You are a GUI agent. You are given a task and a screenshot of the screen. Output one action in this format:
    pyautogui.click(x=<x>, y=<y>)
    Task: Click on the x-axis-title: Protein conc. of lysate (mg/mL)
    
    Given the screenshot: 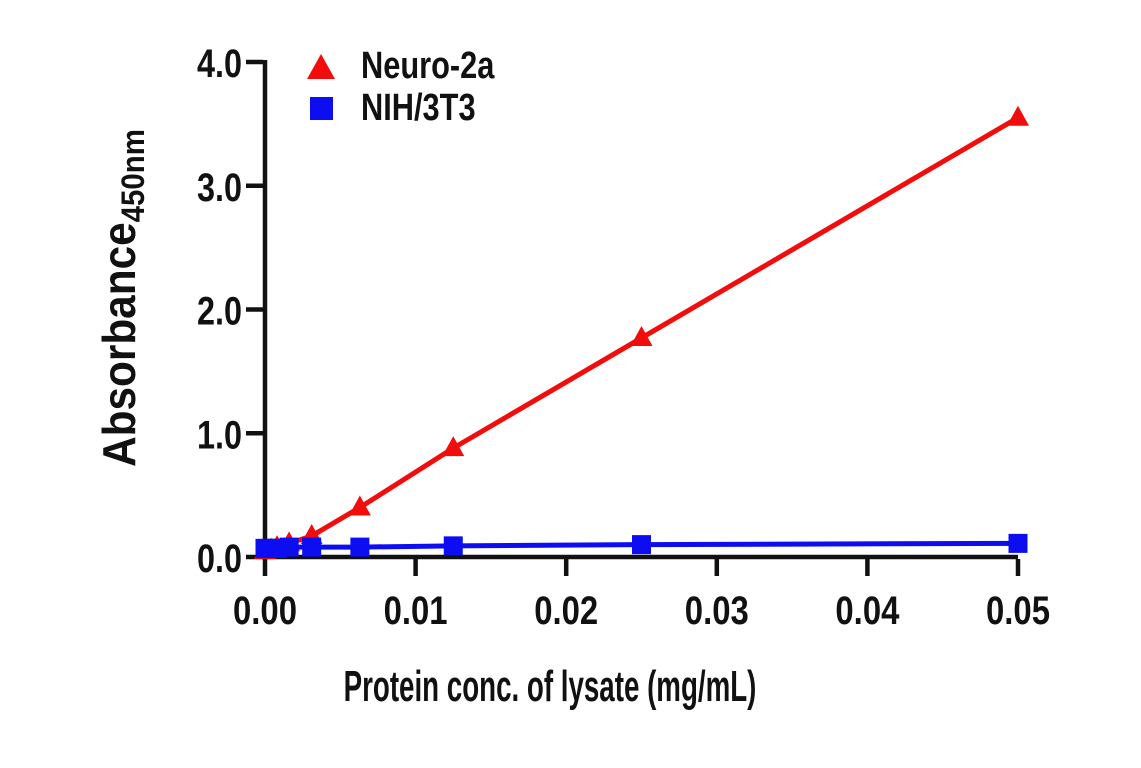 What is the action you would take?
    pyautogui.click(x=549, y=687)
    